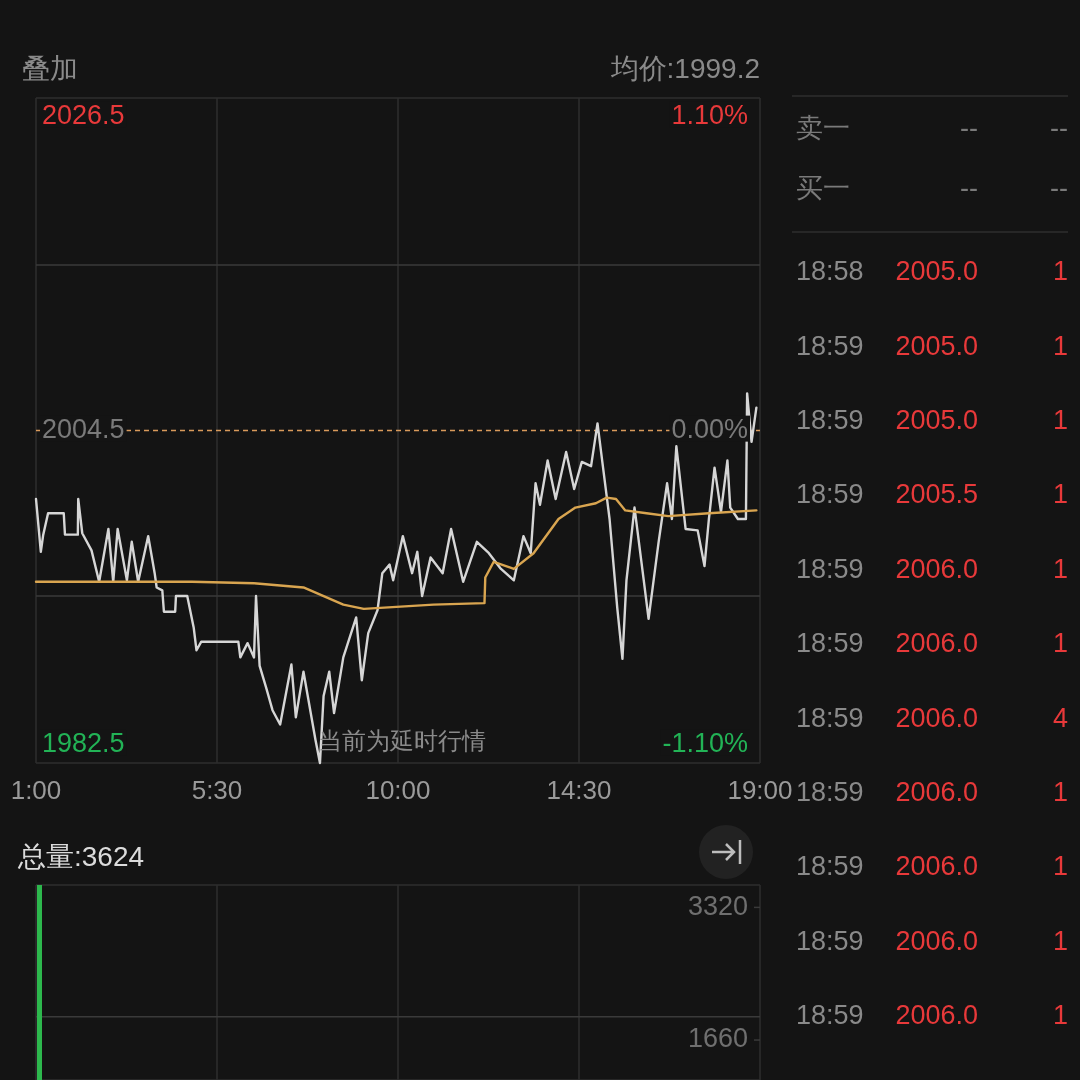  I want to click on text: 18:59 2005.5 1, so click(932, 494).